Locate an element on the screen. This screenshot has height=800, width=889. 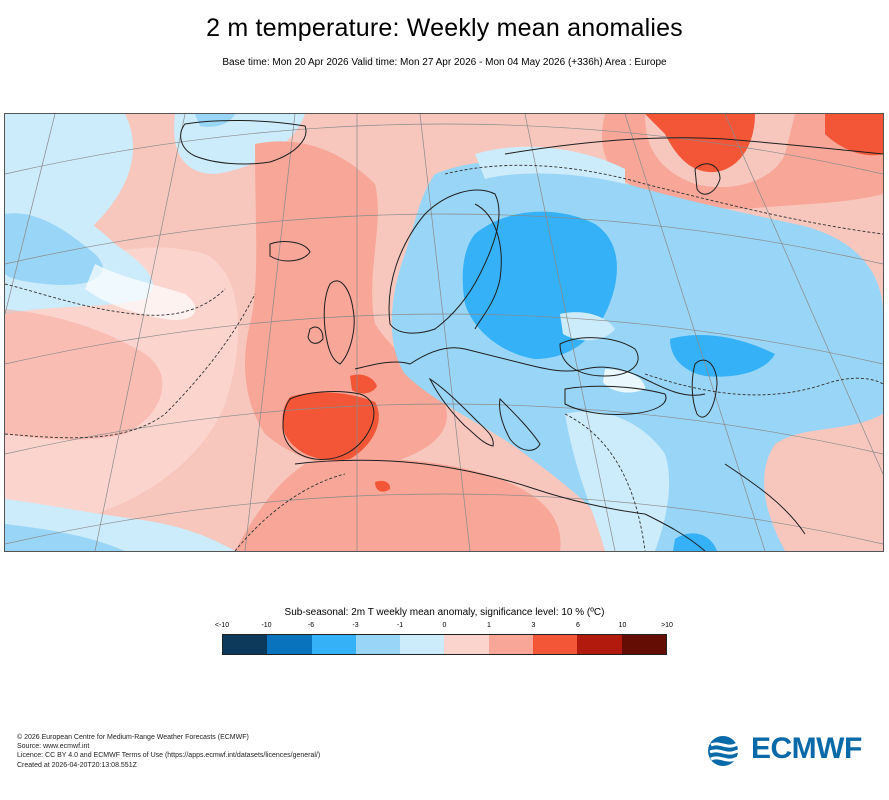
legend-tick: 10 is located at coordinates (622, 625).